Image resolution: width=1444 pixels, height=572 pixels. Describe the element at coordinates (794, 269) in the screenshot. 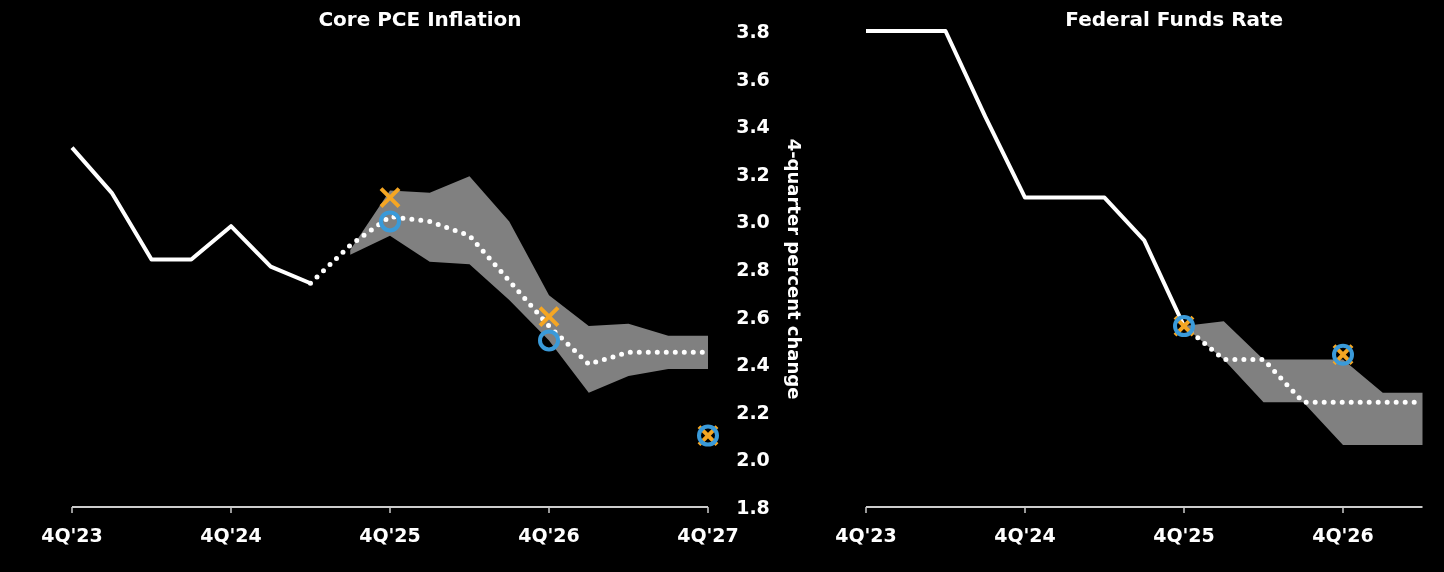

I see `y-axis-title: 4-quarter percent change` at that location.